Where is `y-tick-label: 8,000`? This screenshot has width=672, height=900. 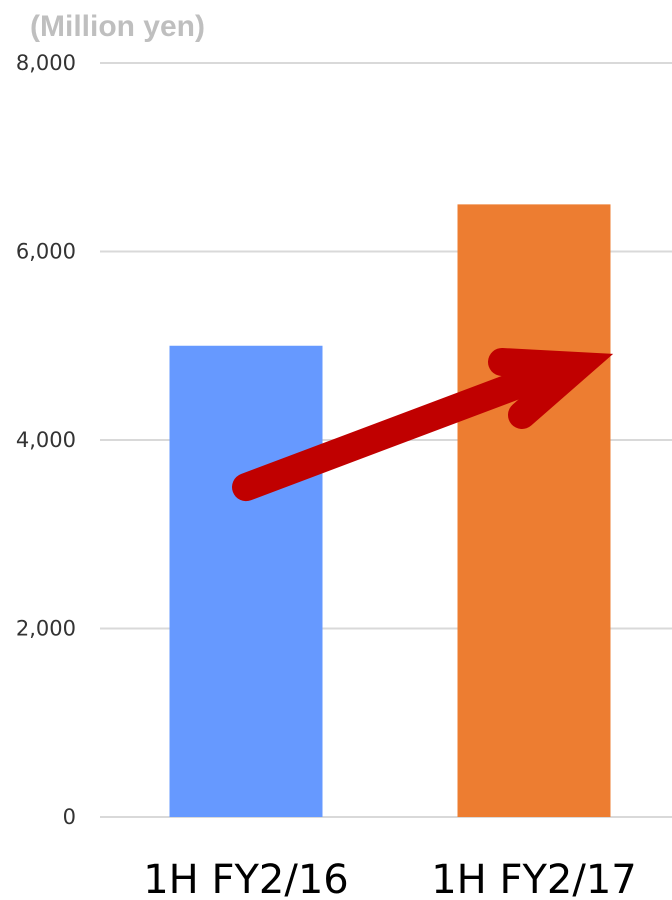 y-tick-label: 8,000 is located at coordinates (46, 63).